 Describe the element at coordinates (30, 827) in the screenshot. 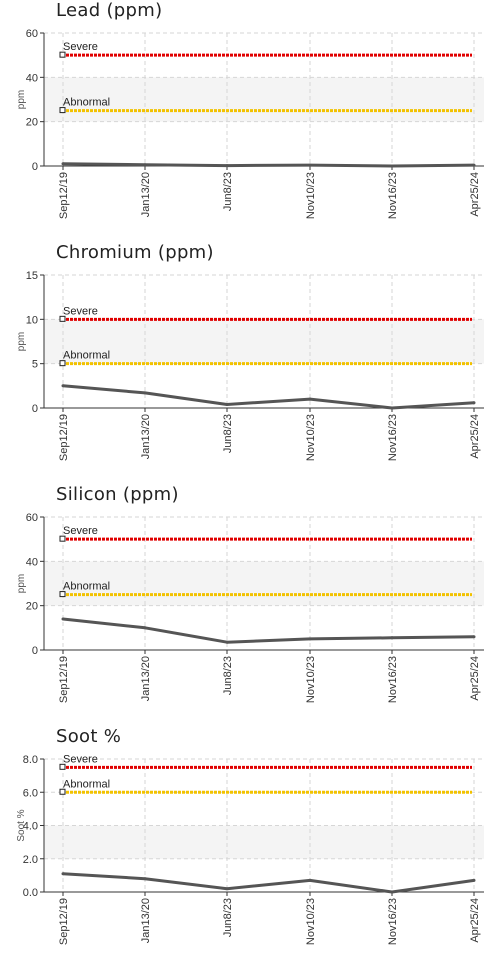

I see `y-tick-label: 4.0` at that location.